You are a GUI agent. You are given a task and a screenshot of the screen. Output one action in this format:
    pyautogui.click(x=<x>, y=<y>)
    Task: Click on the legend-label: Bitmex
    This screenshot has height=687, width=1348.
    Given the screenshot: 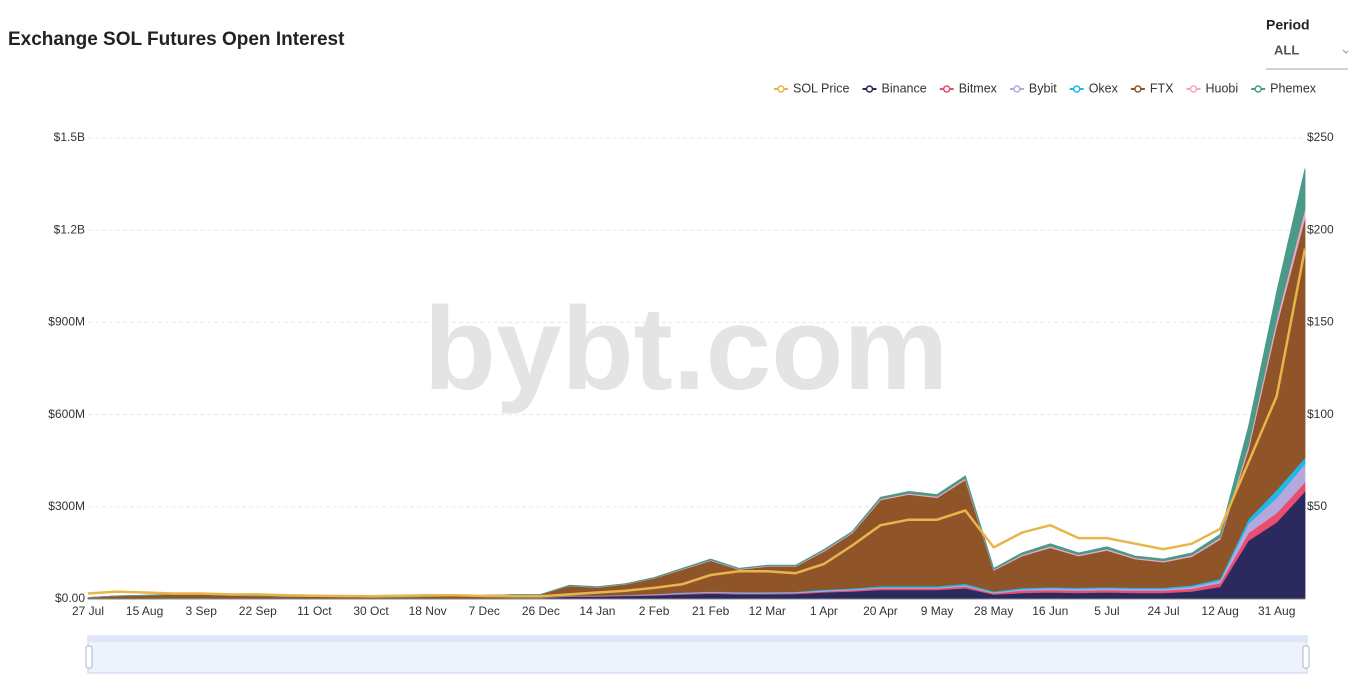 What is the action you would take?
    pyautogui.click(x=978, y=88)
    